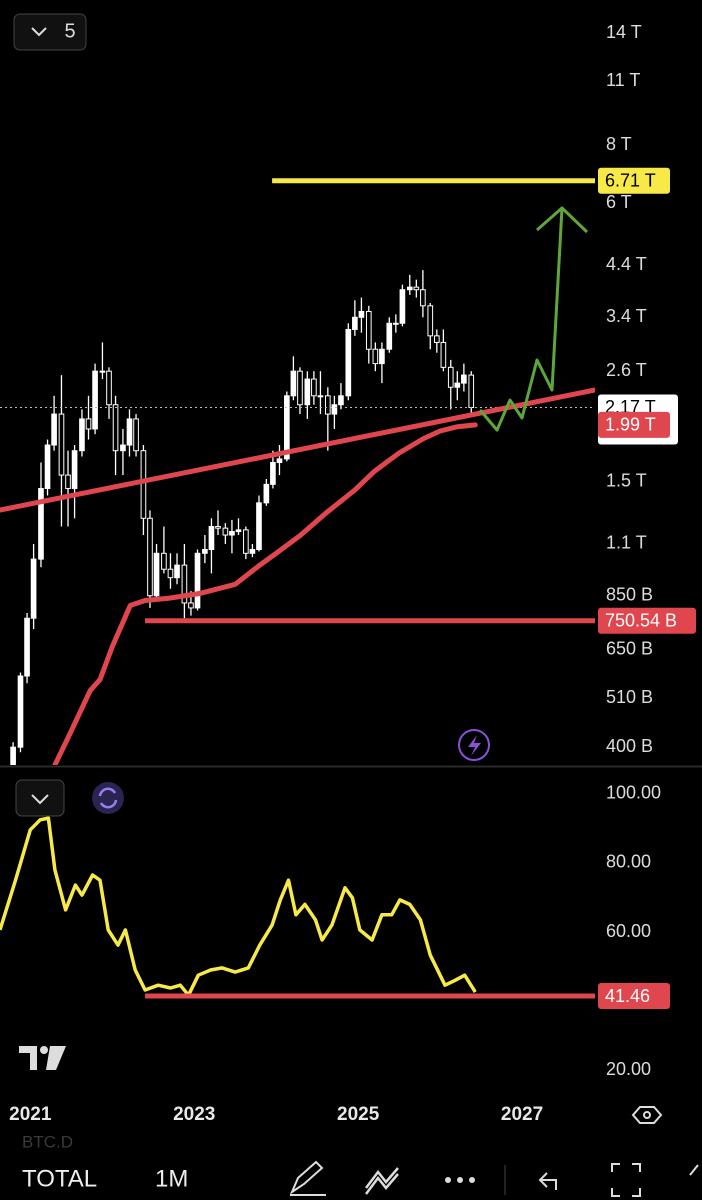 This screenshot has width=702, height=1200. I want to click on y-tick-label: 14 T, so click(624, 32).